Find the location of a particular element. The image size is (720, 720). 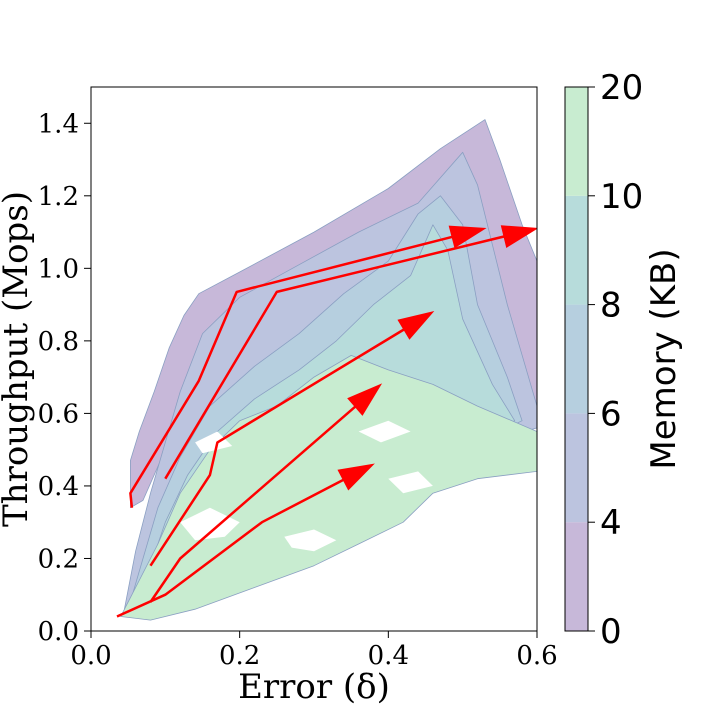

y-tick-label: 0.6 is located at coordinates (58, 414).